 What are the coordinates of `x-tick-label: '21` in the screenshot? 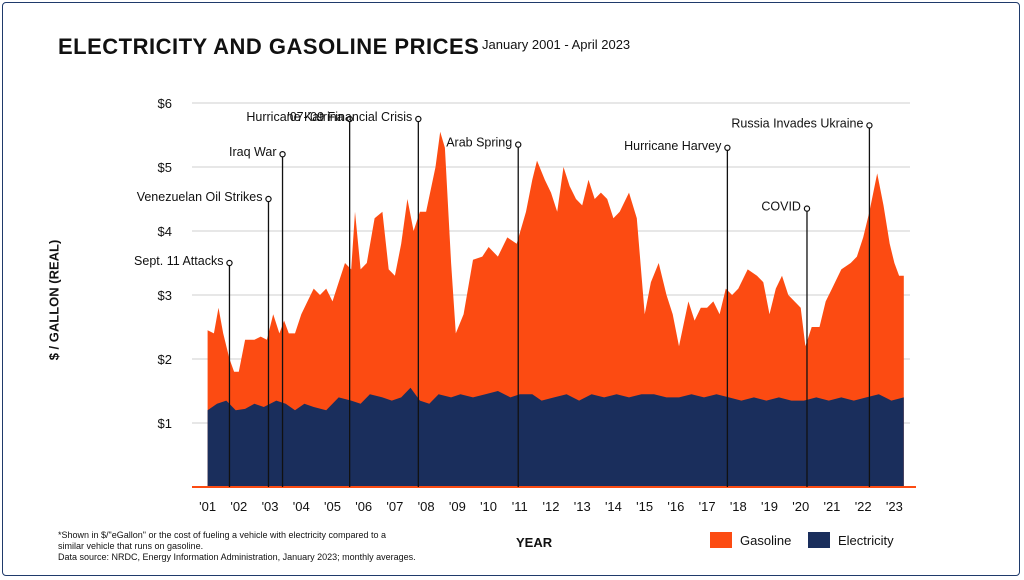 It's located at (831, 506).